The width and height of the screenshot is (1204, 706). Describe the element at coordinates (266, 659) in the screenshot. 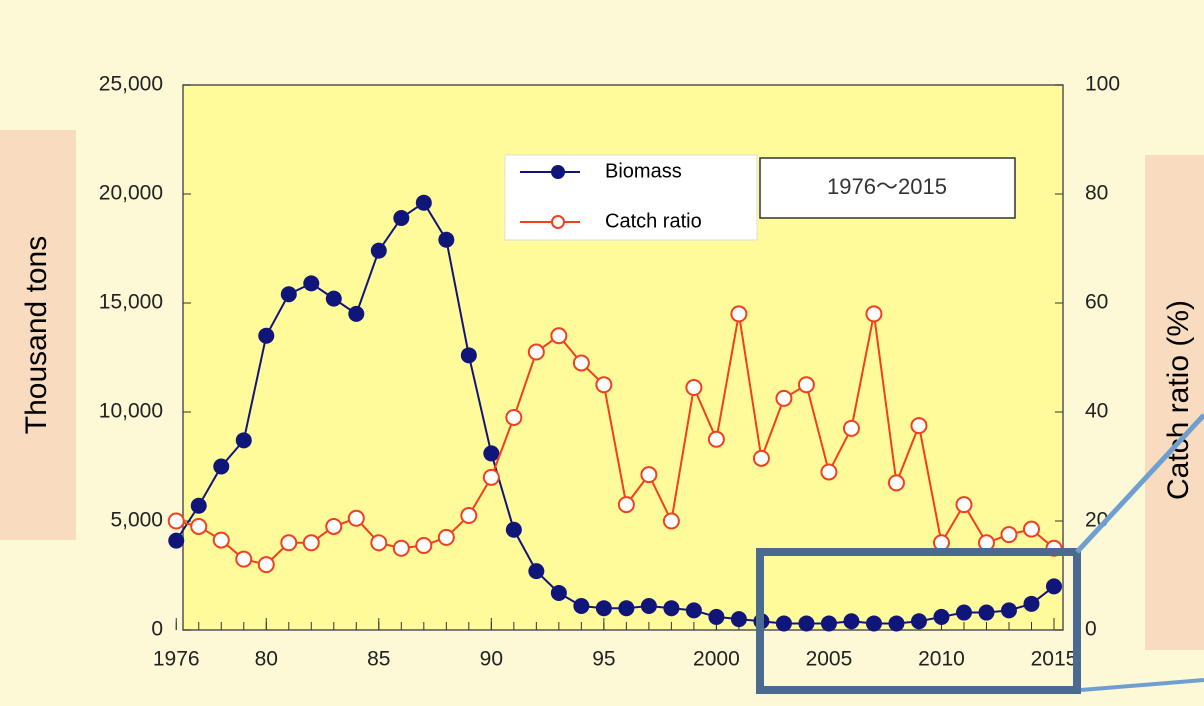

I see `x-tick-label: 80` at that location.